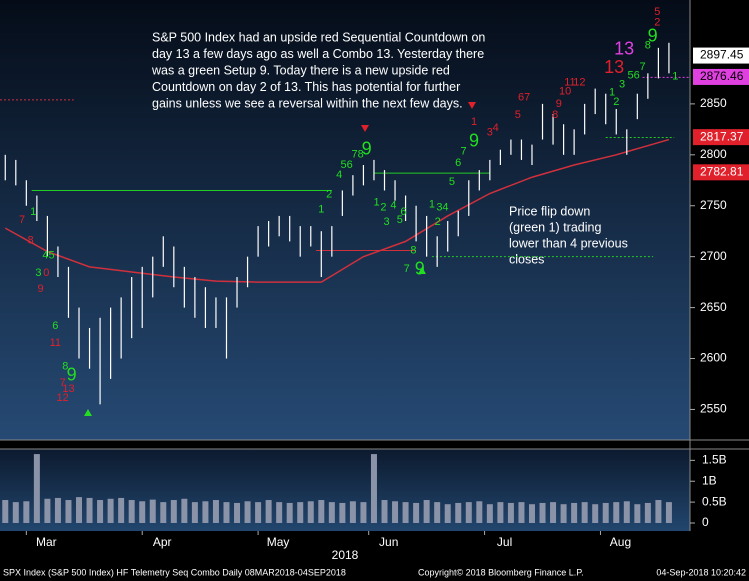  I want to click on buy-arrow, so click(422, 270).